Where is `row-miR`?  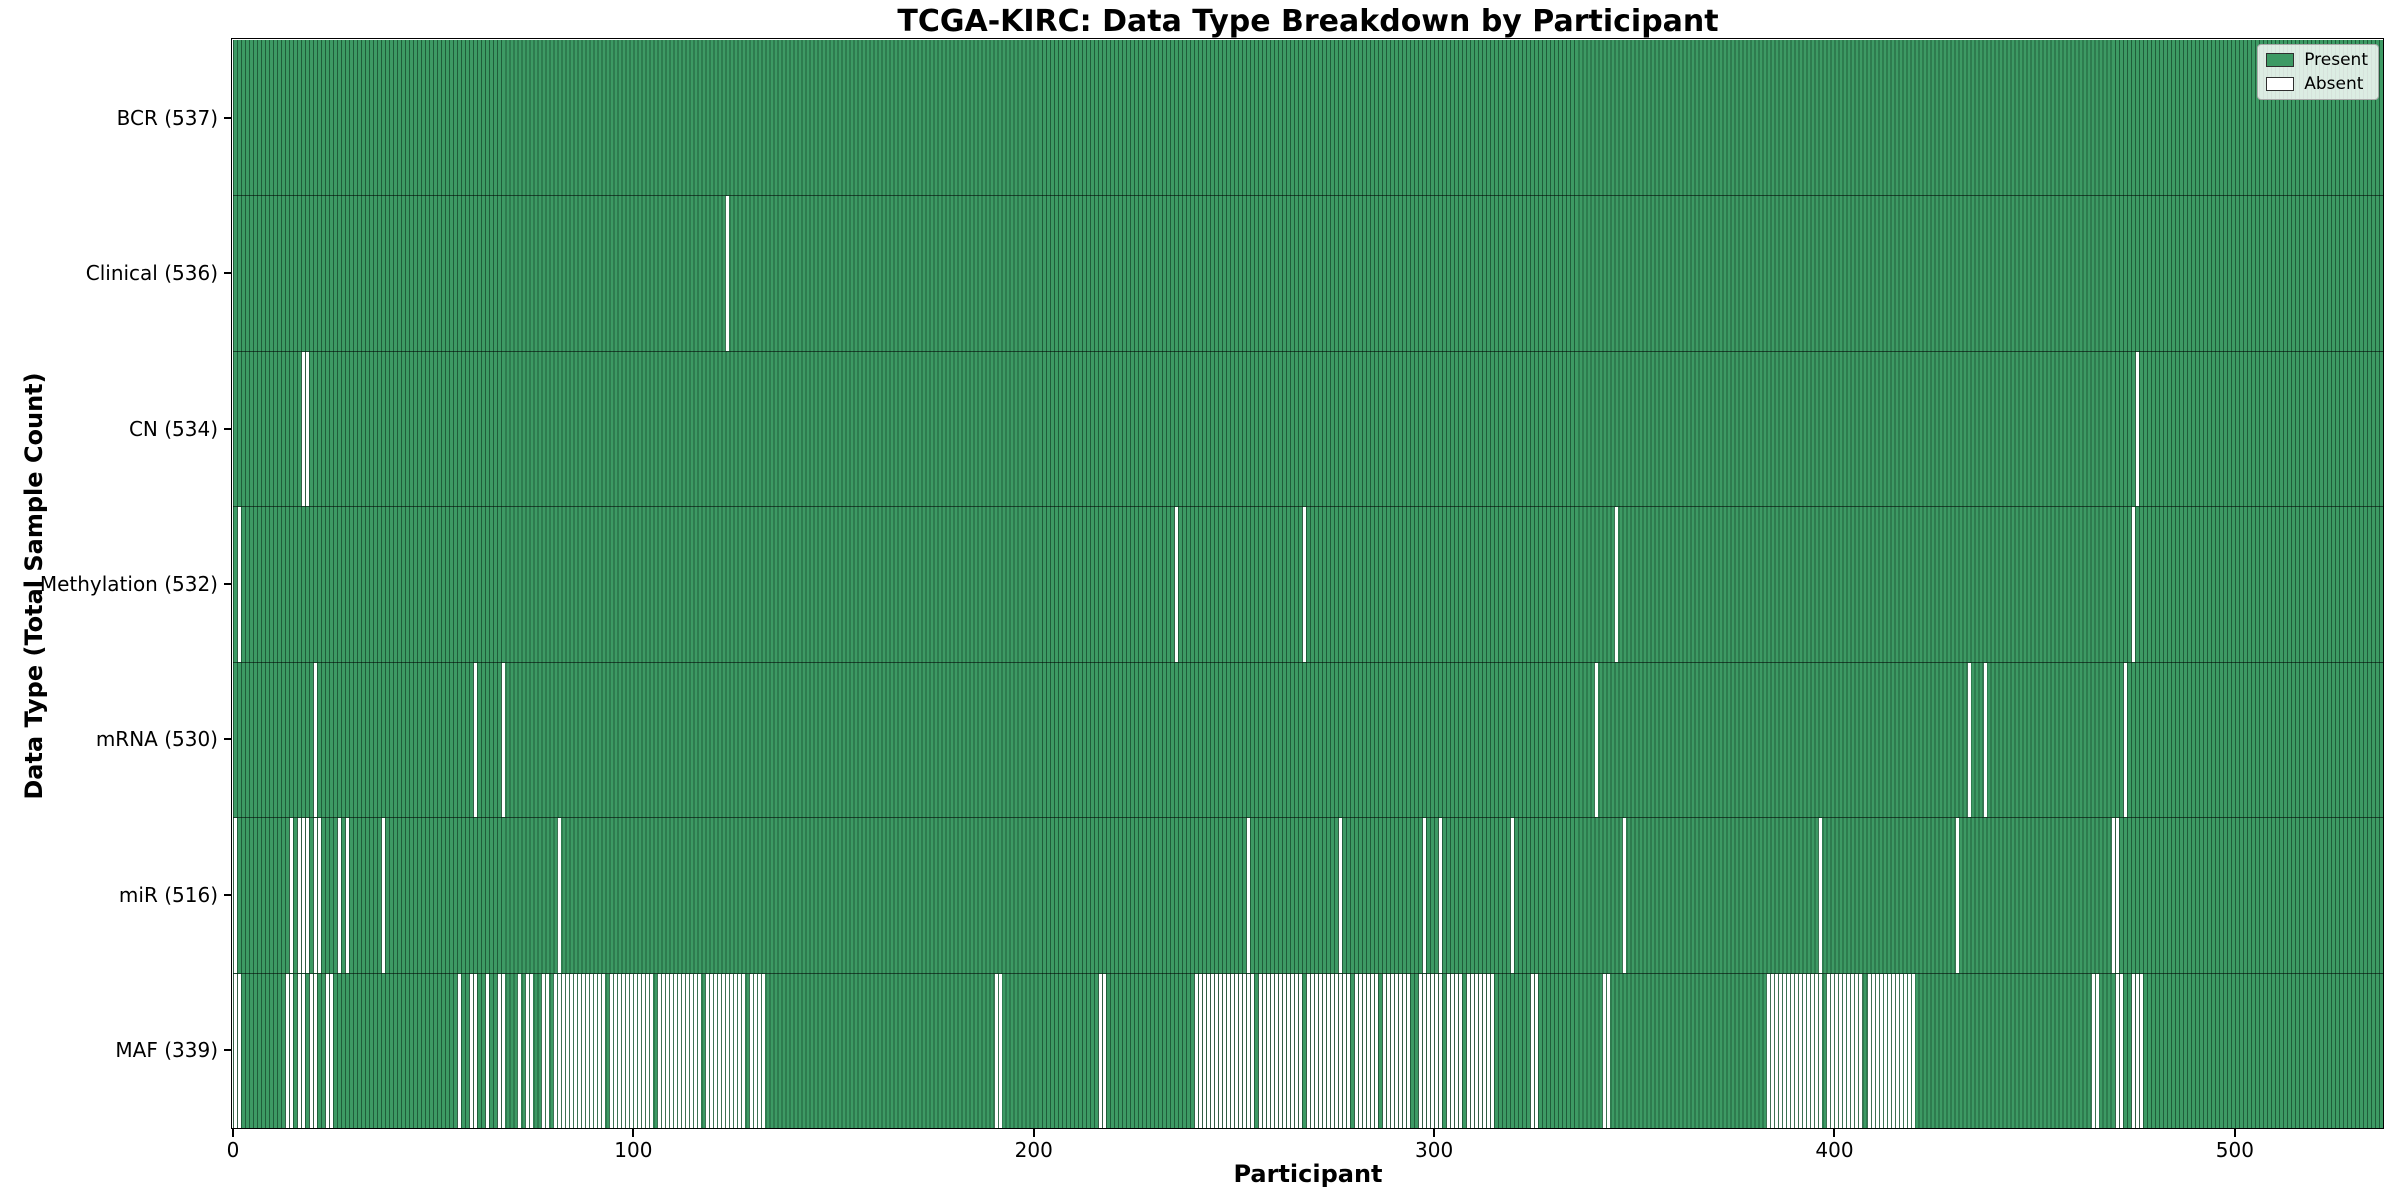
row-miR is located at coordinates (1308, 895).